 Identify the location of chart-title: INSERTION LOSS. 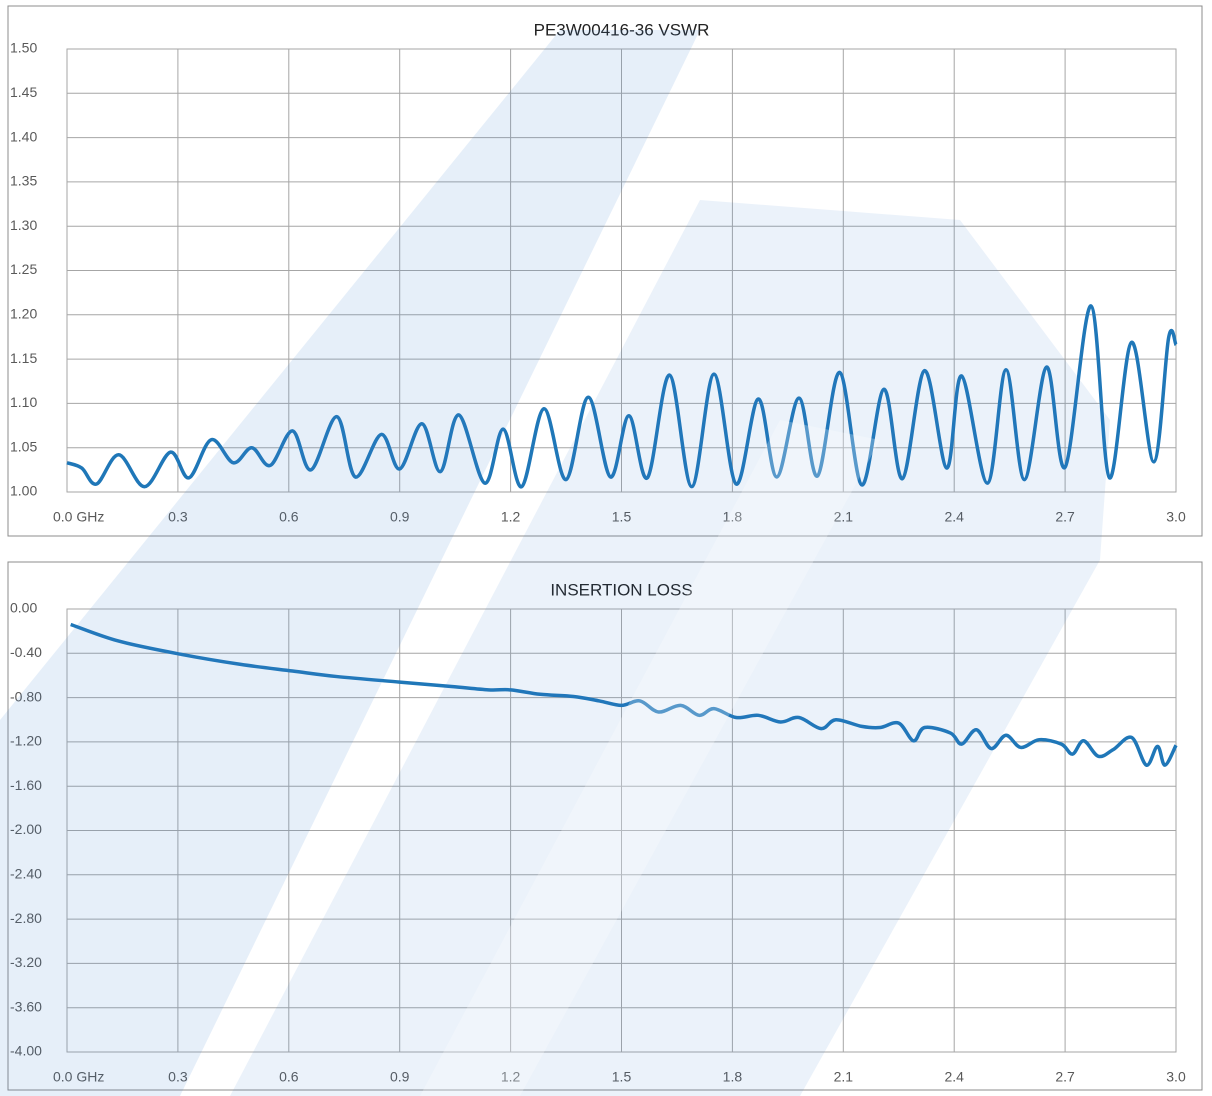
(621, 589).